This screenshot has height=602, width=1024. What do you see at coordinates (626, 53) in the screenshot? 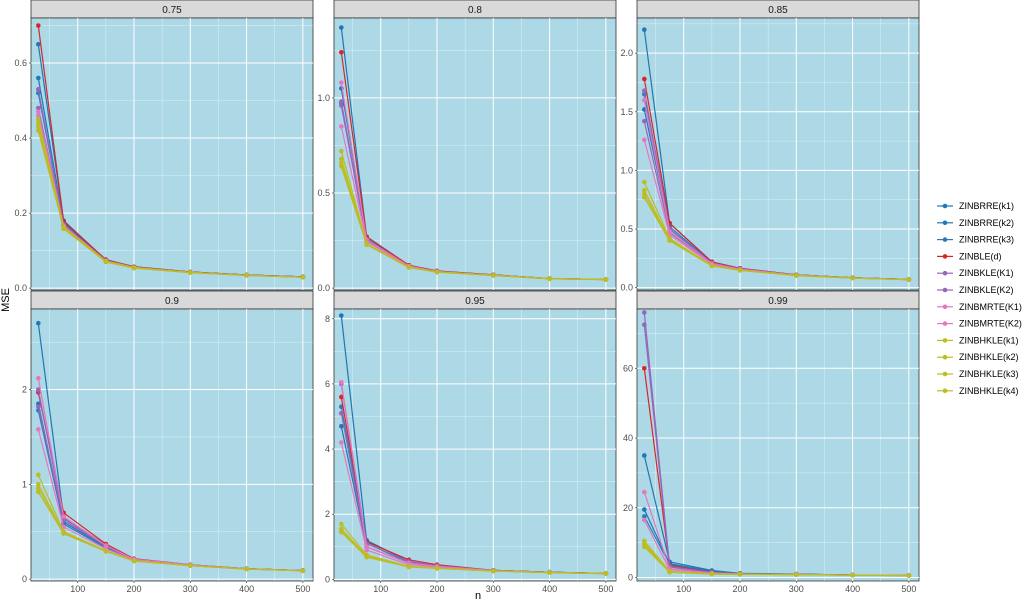
I see `y-tick-label: 2.0` at bounding box center [626, 53].